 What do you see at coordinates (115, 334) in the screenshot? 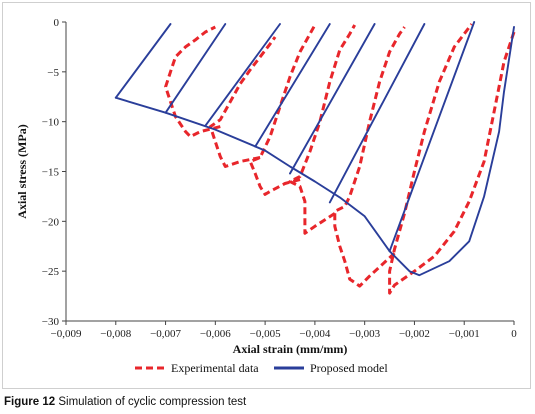
I see `x-tick-label: −0,008` at bounding box center [115, 334].